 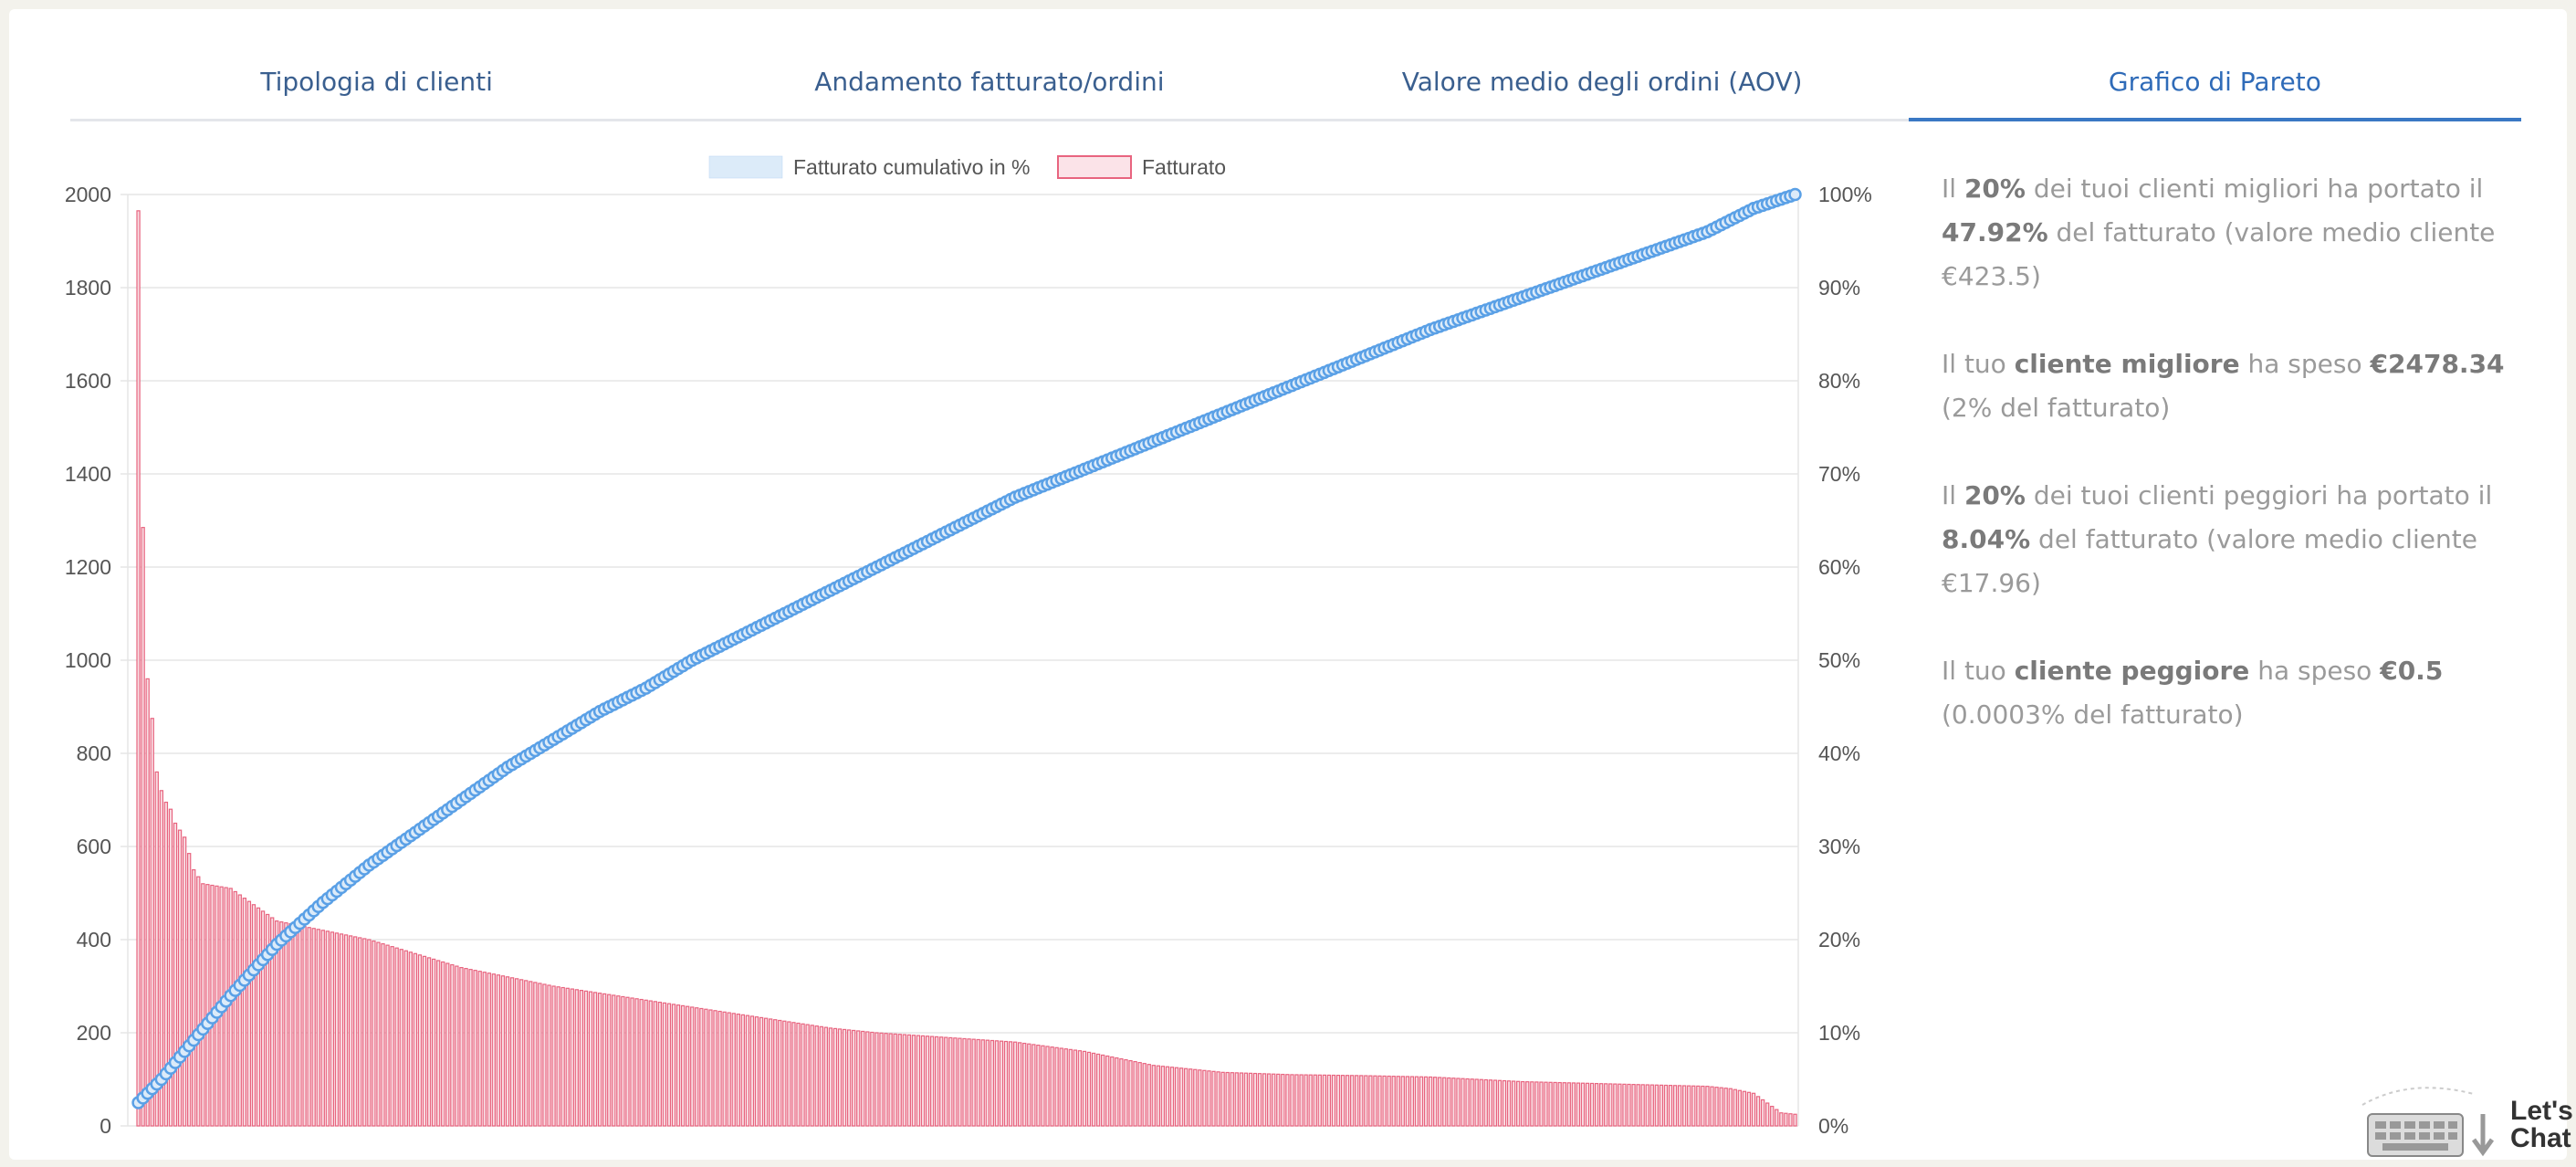 I want to click on y-left-tick-label: 1200, so click(x=88, y=567).